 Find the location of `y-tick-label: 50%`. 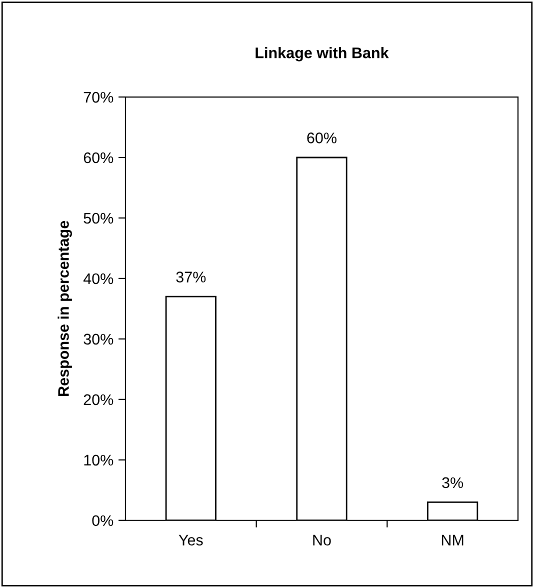

y-tick-label: 50% is located at coordinates (99, 218).